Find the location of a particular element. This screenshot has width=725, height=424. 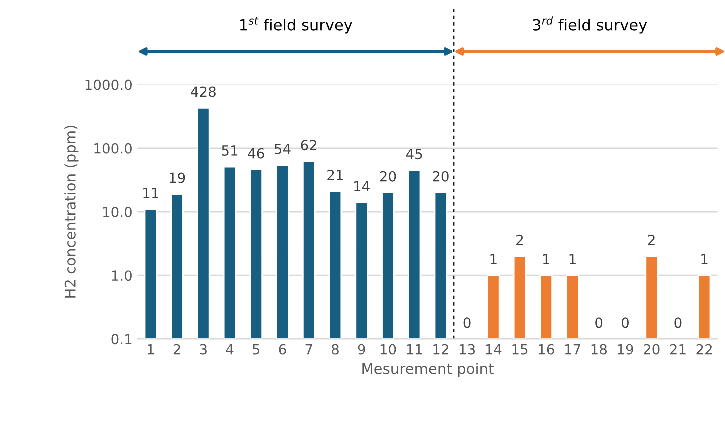

data-label: 51 is located at coordinates (230, 151).